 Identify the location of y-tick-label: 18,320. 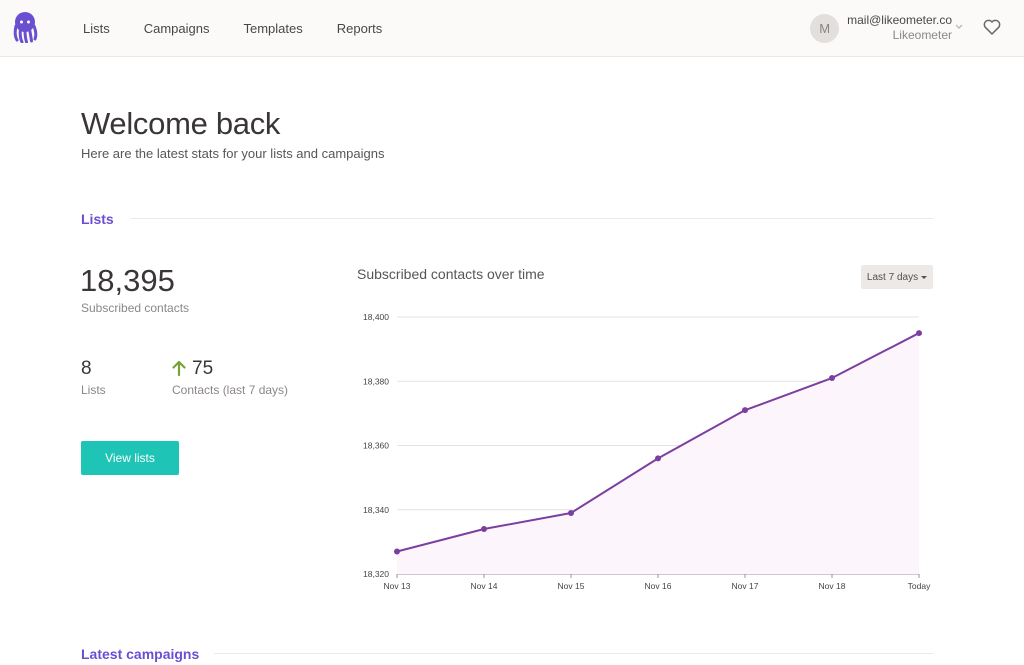
(376, 574).